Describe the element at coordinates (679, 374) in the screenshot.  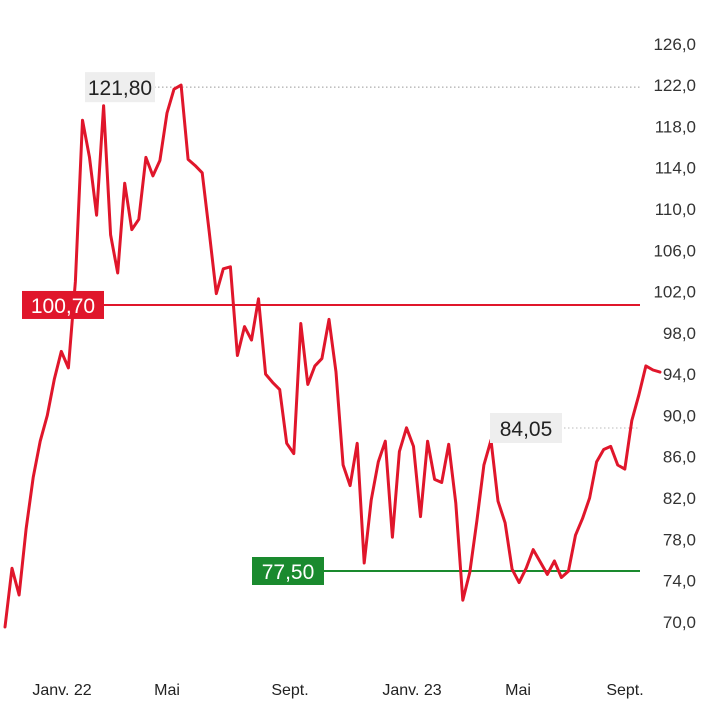
I see `y-tick-label: 94,0` at that location.